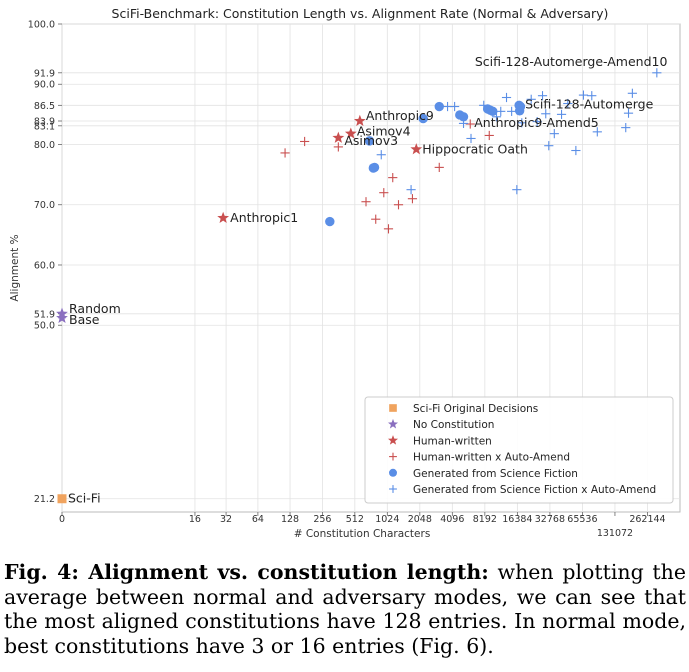  Describe the element at coordinates (44, 145) in the screenshot. I see `y-tick-label: 80.0` at that location.